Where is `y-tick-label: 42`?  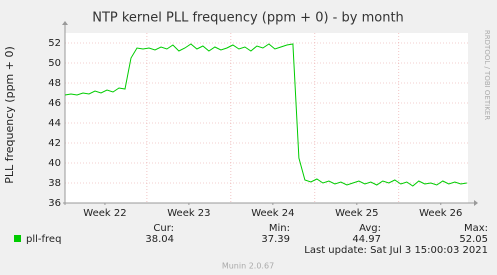
y-tick-label: 42 is located at coordinates (54, 143).